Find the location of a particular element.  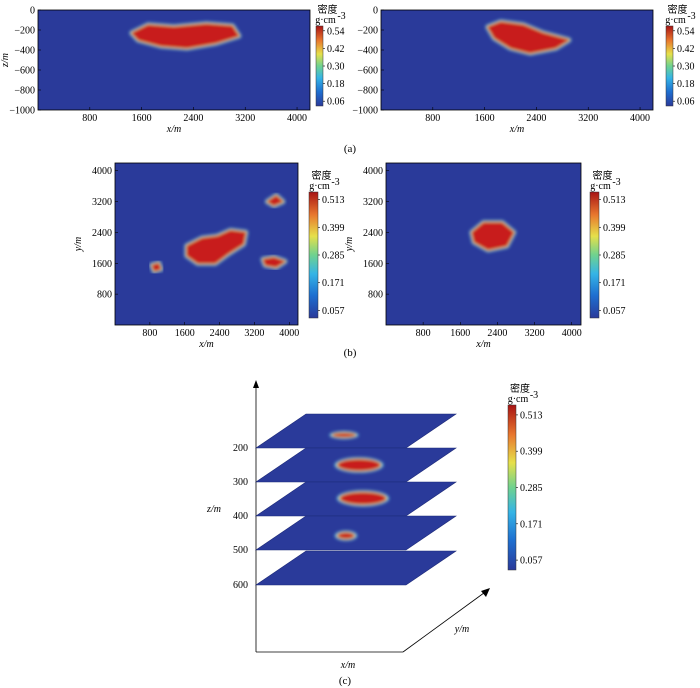

colorbar-c-stack: 0.513 0.399 0.285 0.171 0.057 密度g·cm -3 is located at coordinates (525, 476).